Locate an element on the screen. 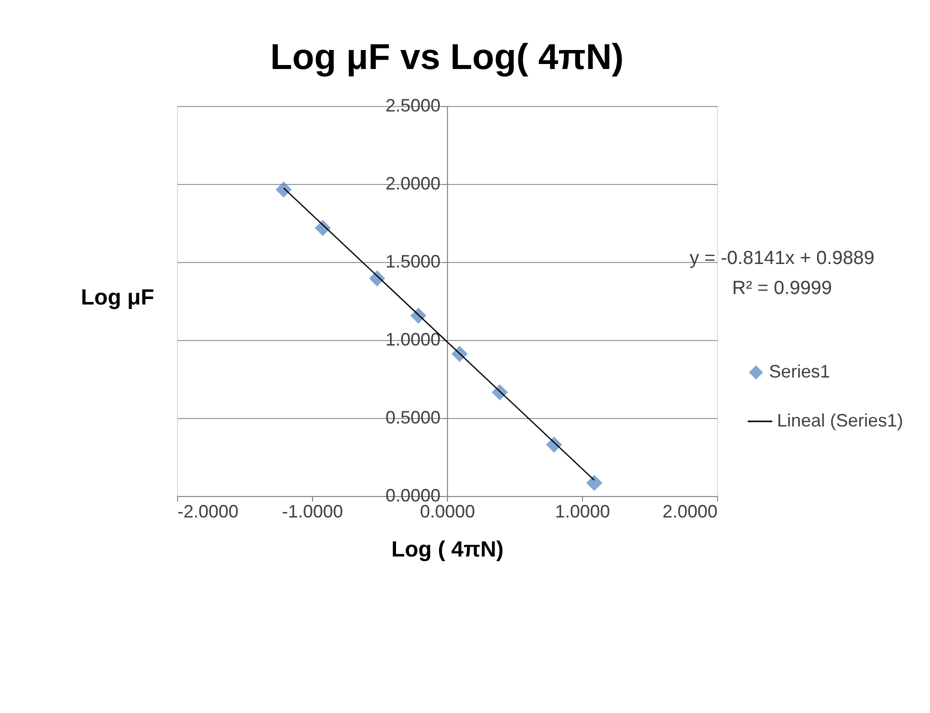 This screenshot has height=713, width=930. x-tick-label: -2.0000 is located at coordinates (208, 512).